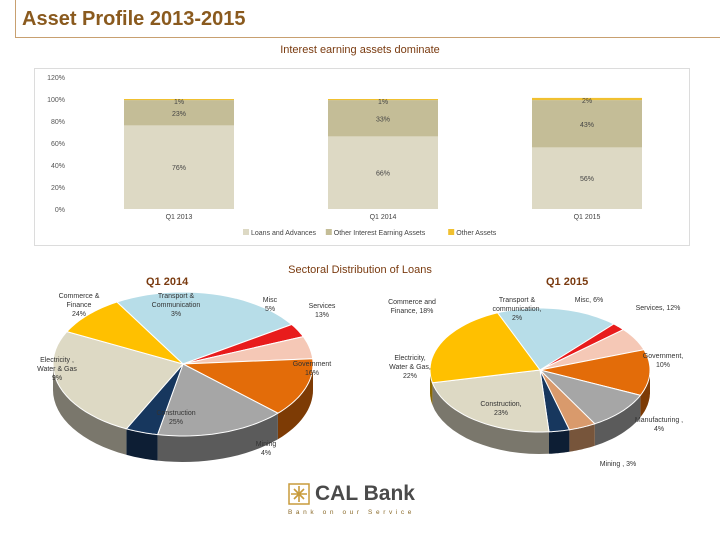  I want to click on pie-title-q1-2014: Q1 2014, so click(167, 282).